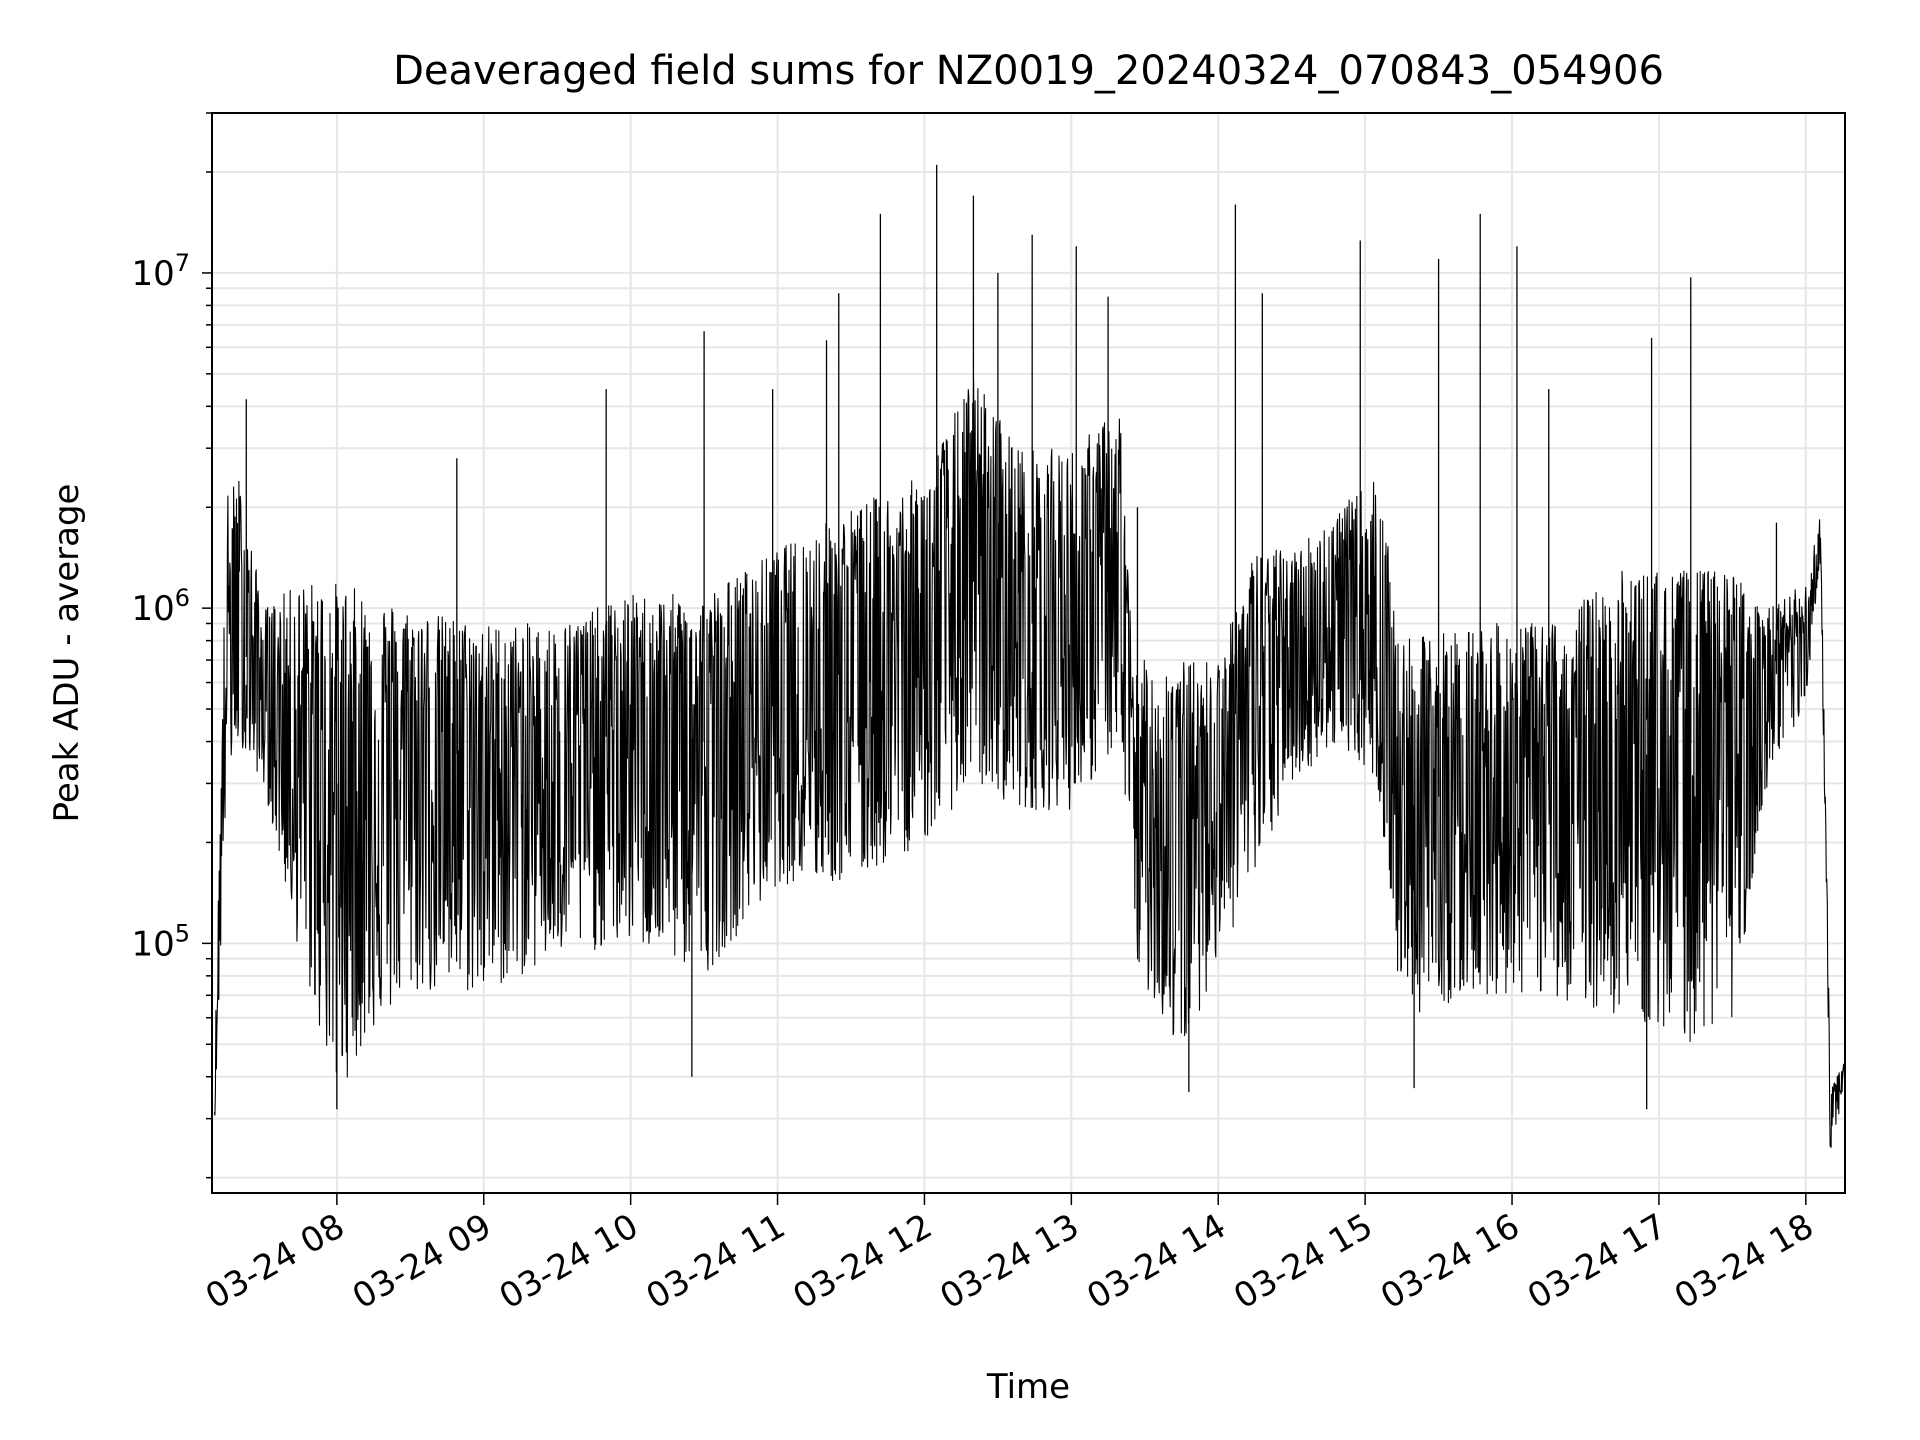 Image resolution: width=1920 pixels, height=1440 pixels. What do you see at coordinates (275, 1261) in the screenshot?
I see `x-tick-label: 03-24 08` at bounding box center [275, 1261].